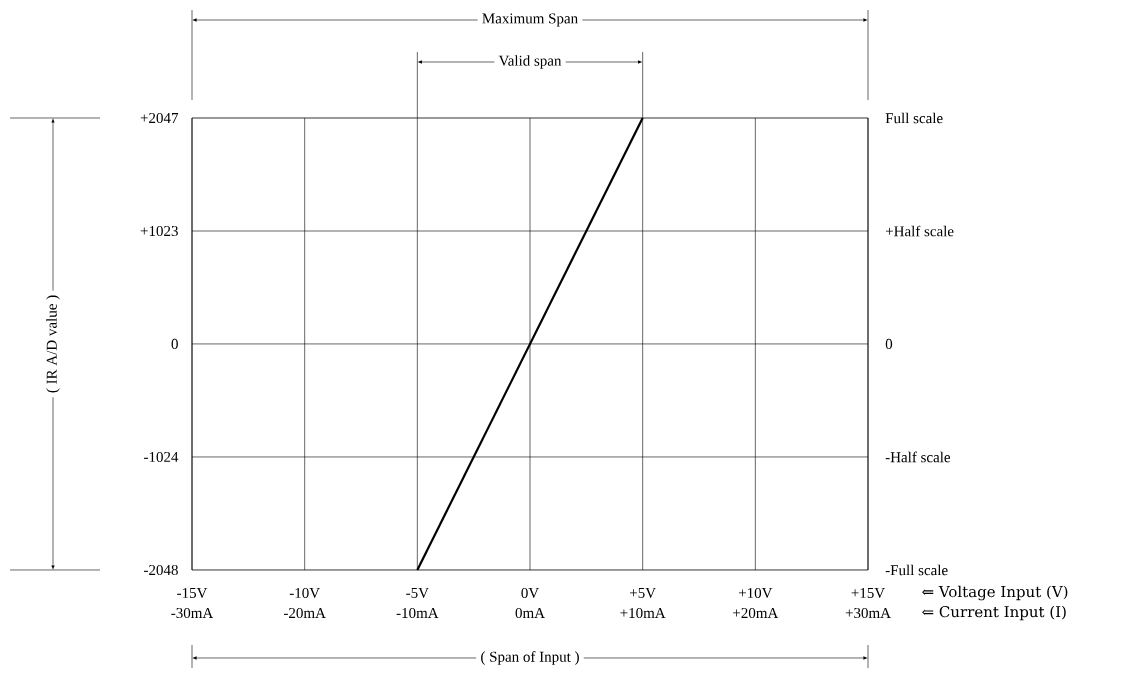 The height and width of the screenshot is (677, 1125). Describe the element at coordinates (919, 231) in the screenshot. I see `ref-line-label: +Half scale` at that location.